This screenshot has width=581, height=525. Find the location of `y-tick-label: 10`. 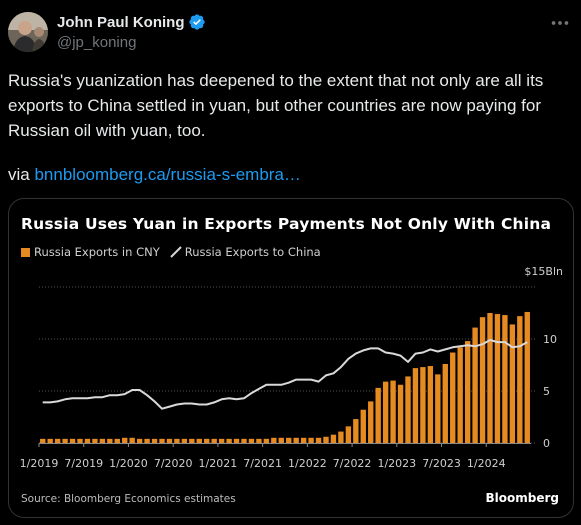

y-tick-label: 10 is located at coordinates (550, 339).